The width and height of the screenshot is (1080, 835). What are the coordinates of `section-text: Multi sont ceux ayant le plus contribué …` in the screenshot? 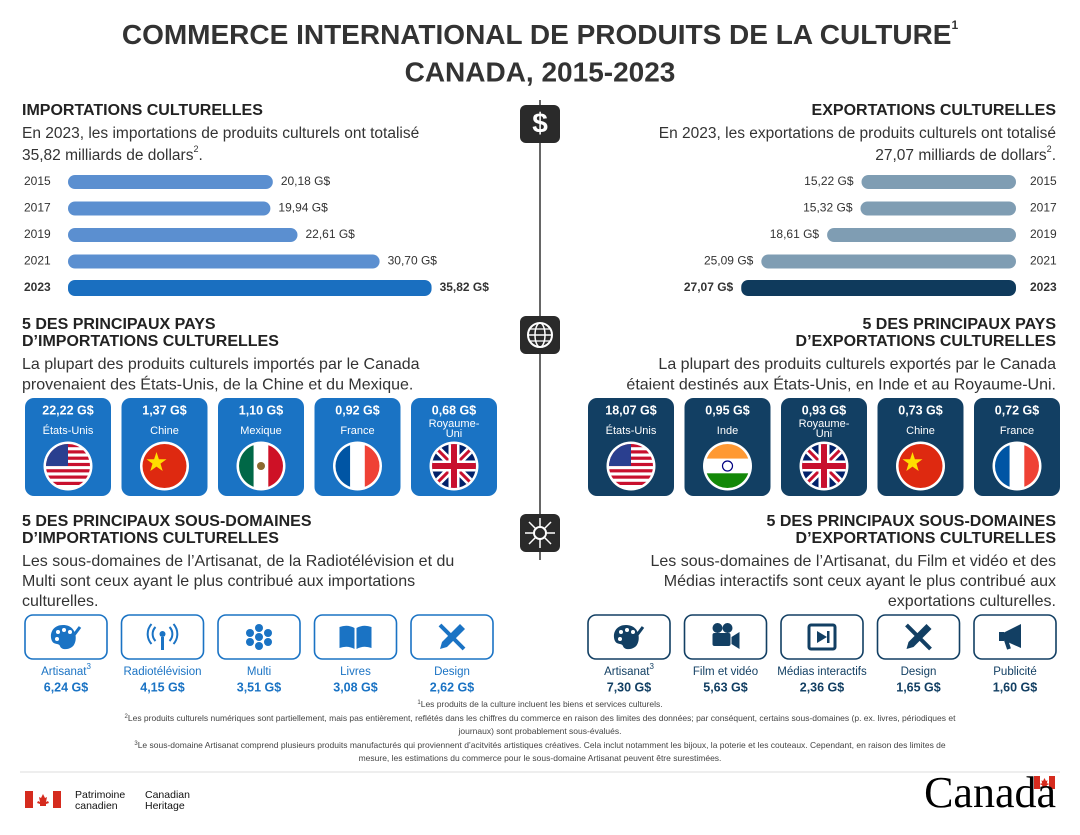 It's located at (218, 581).